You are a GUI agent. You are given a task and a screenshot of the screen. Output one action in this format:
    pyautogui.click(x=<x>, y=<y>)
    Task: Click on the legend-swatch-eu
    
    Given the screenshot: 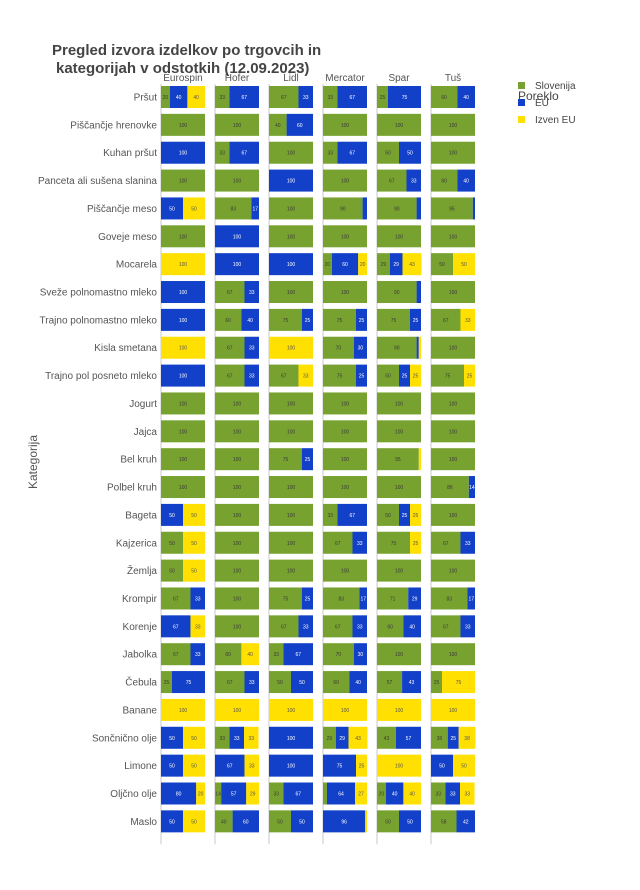 What is the action you would take?
    pyautogui.click(x=521, y=102)
    